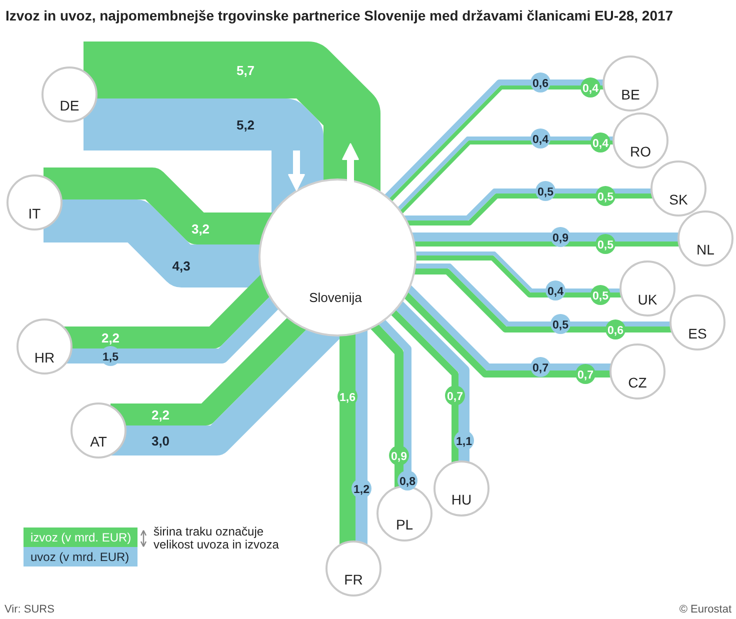  Describe the element at coordinates (35, 214) in the screenshot. I see `category-label: IT` at that location.